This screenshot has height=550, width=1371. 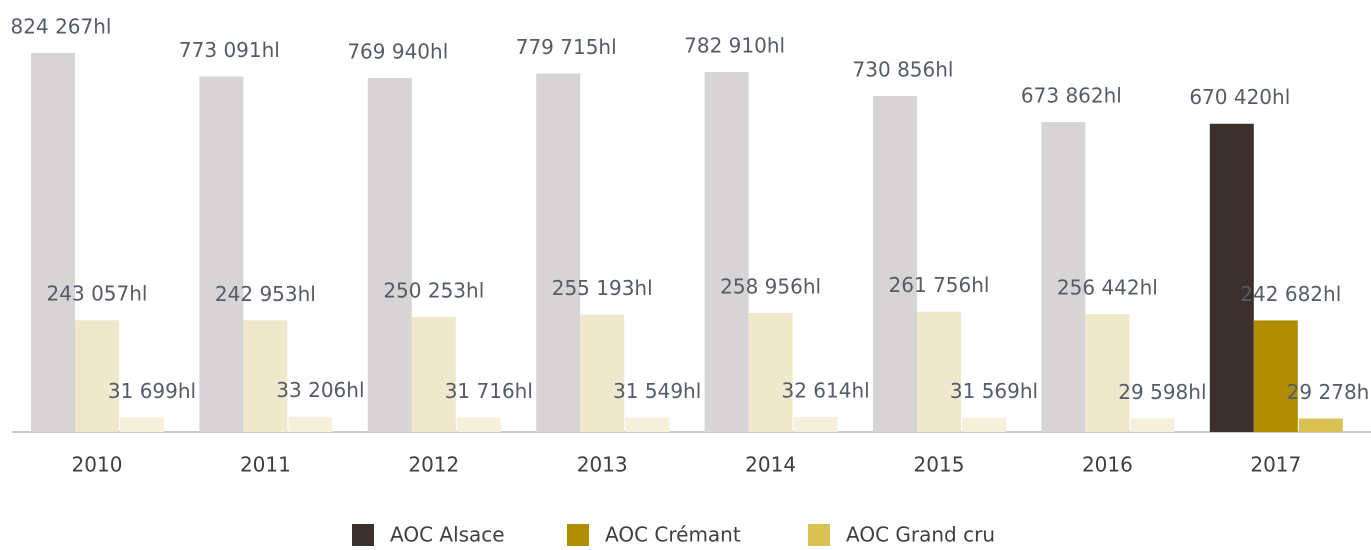 I want to click on data-label: 243 057hl, so click(x=97, y=294).